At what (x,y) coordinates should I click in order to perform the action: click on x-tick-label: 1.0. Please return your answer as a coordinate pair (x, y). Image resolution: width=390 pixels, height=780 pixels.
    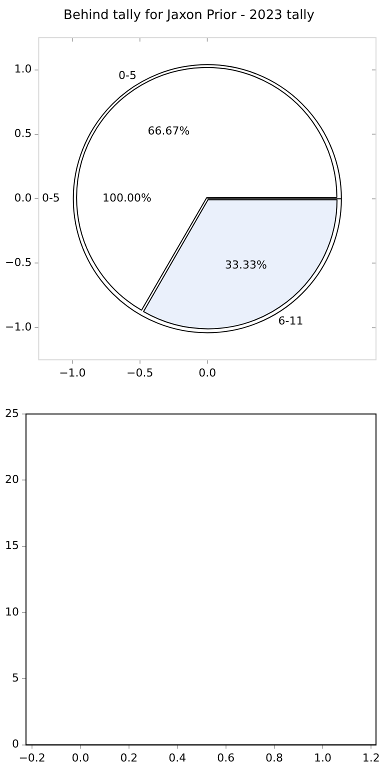
    Looking at the image, I should click on (323, 757).